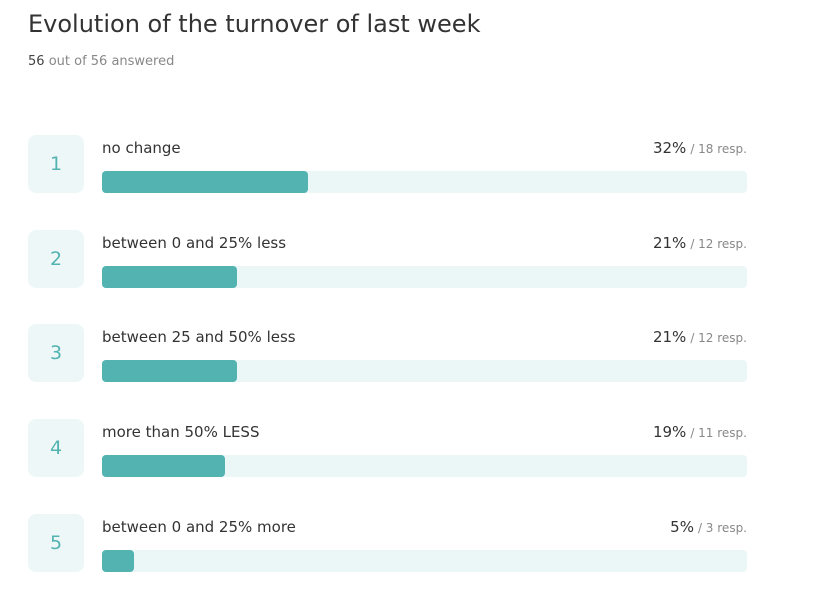 This screenshot has height=602, width=840. What do you see at coordinates (254, 24) in the screenshot?
I see `title: Evolution of the turnover of last week` at bounding box center [254, 24].